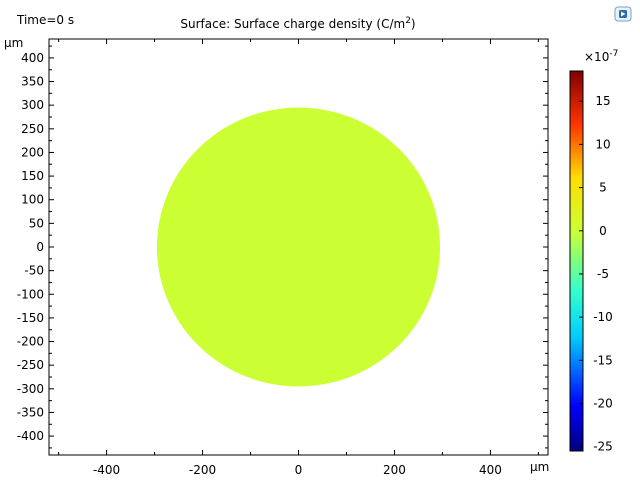 The image size is (640, 480). Describe the element at coordinates (596, 57) in the screenshot. I see `colorbar-multiplier-base: ×10` at that location.